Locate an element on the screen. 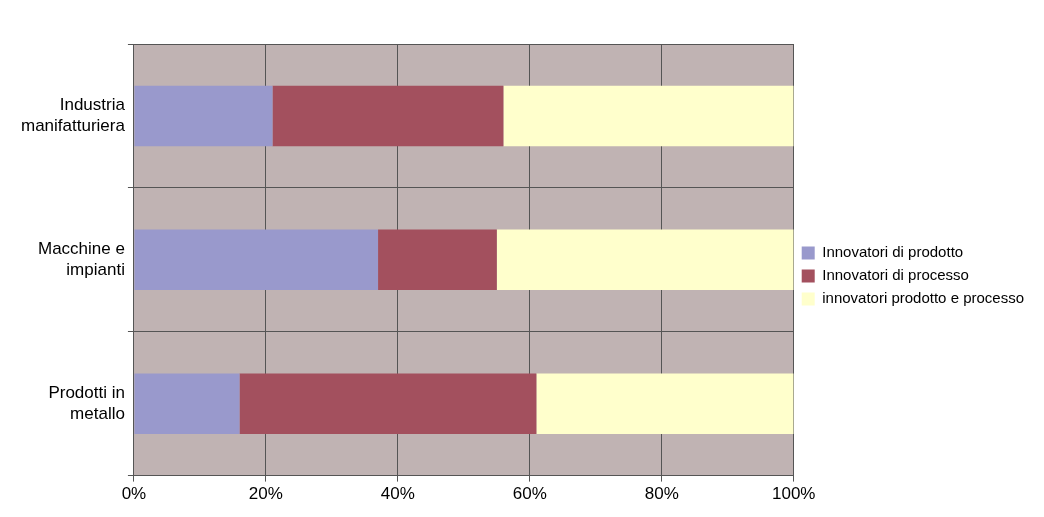 The width and height of the screenshot is (1044, 517). legend-label: innovatori prodotto e processo is located at coordinates (923, 298).